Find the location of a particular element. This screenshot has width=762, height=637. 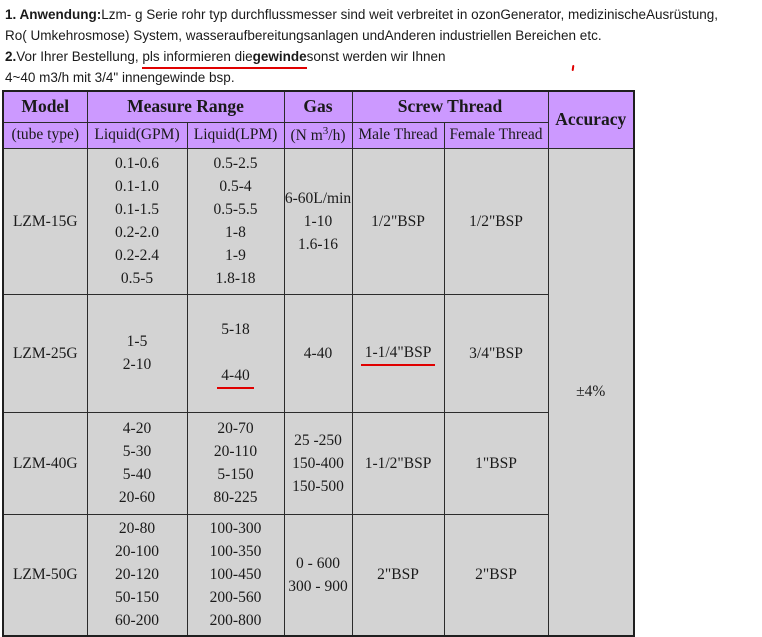

cell-male-thread: 2"BSP is located at coordinates (398, 575).